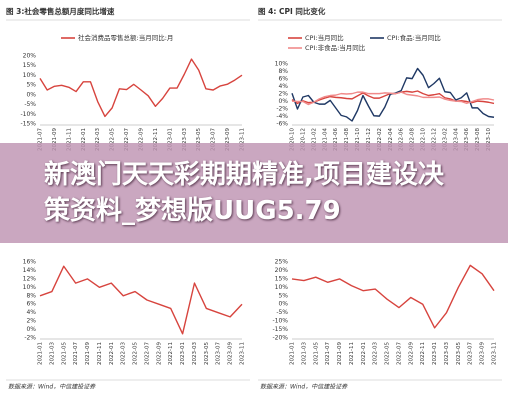 This screenshot has height=400, width=508. I want to click on x-tick-label: 2023-04, so click(456, 139).